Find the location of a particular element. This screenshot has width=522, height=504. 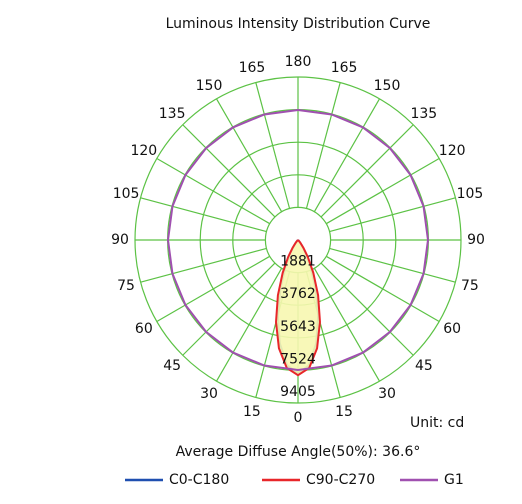

r-tick-label: 5643 is located at coordinates (298, 327).